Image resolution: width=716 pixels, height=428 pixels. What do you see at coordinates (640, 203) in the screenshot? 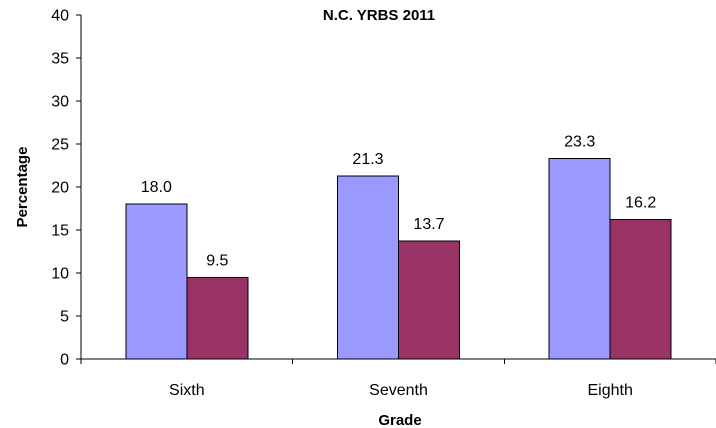
I see `data-label: 16.2` at bounding box center [640, 203].